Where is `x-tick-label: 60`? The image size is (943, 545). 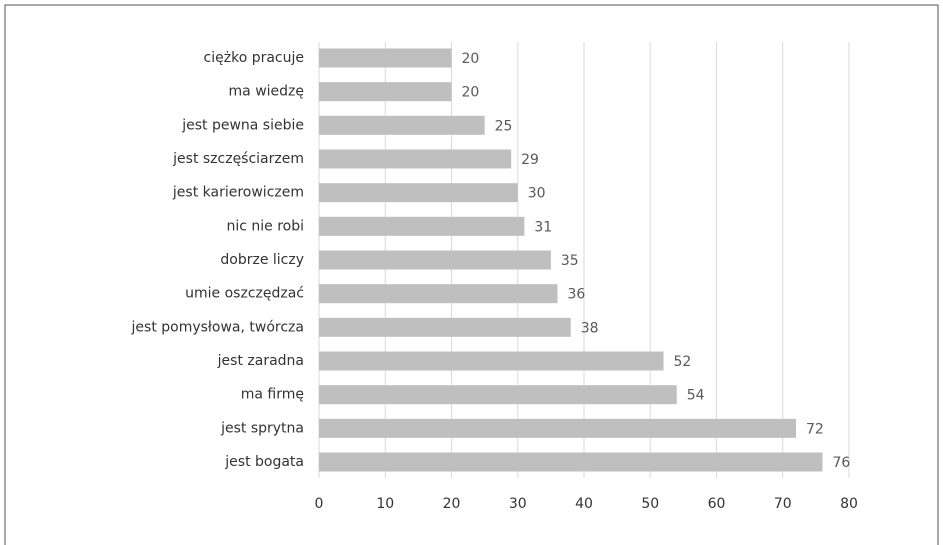
x-tick-label: 60 is located at coordinates (717, 504).